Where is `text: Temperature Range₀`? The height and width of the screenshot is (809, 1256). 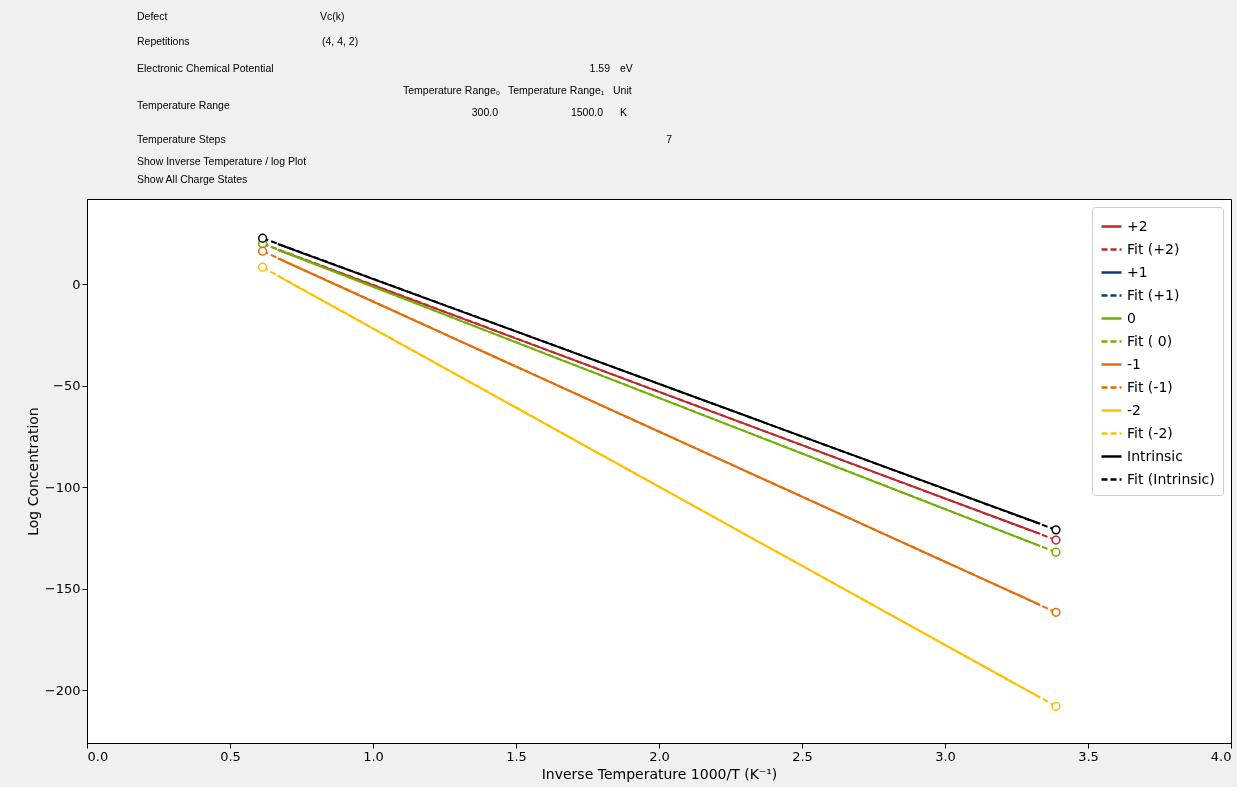 text: Temperature Range₀ is located at coordinates (452, 90).